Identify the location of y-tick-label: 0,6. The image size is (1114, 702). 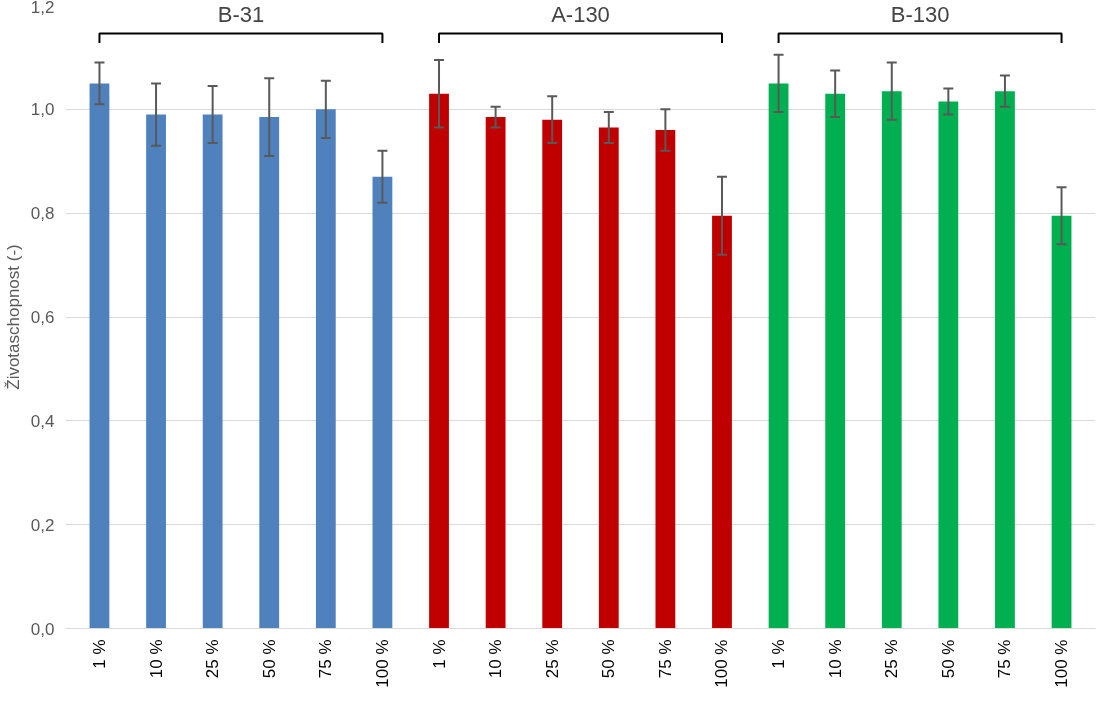
(42, 317).